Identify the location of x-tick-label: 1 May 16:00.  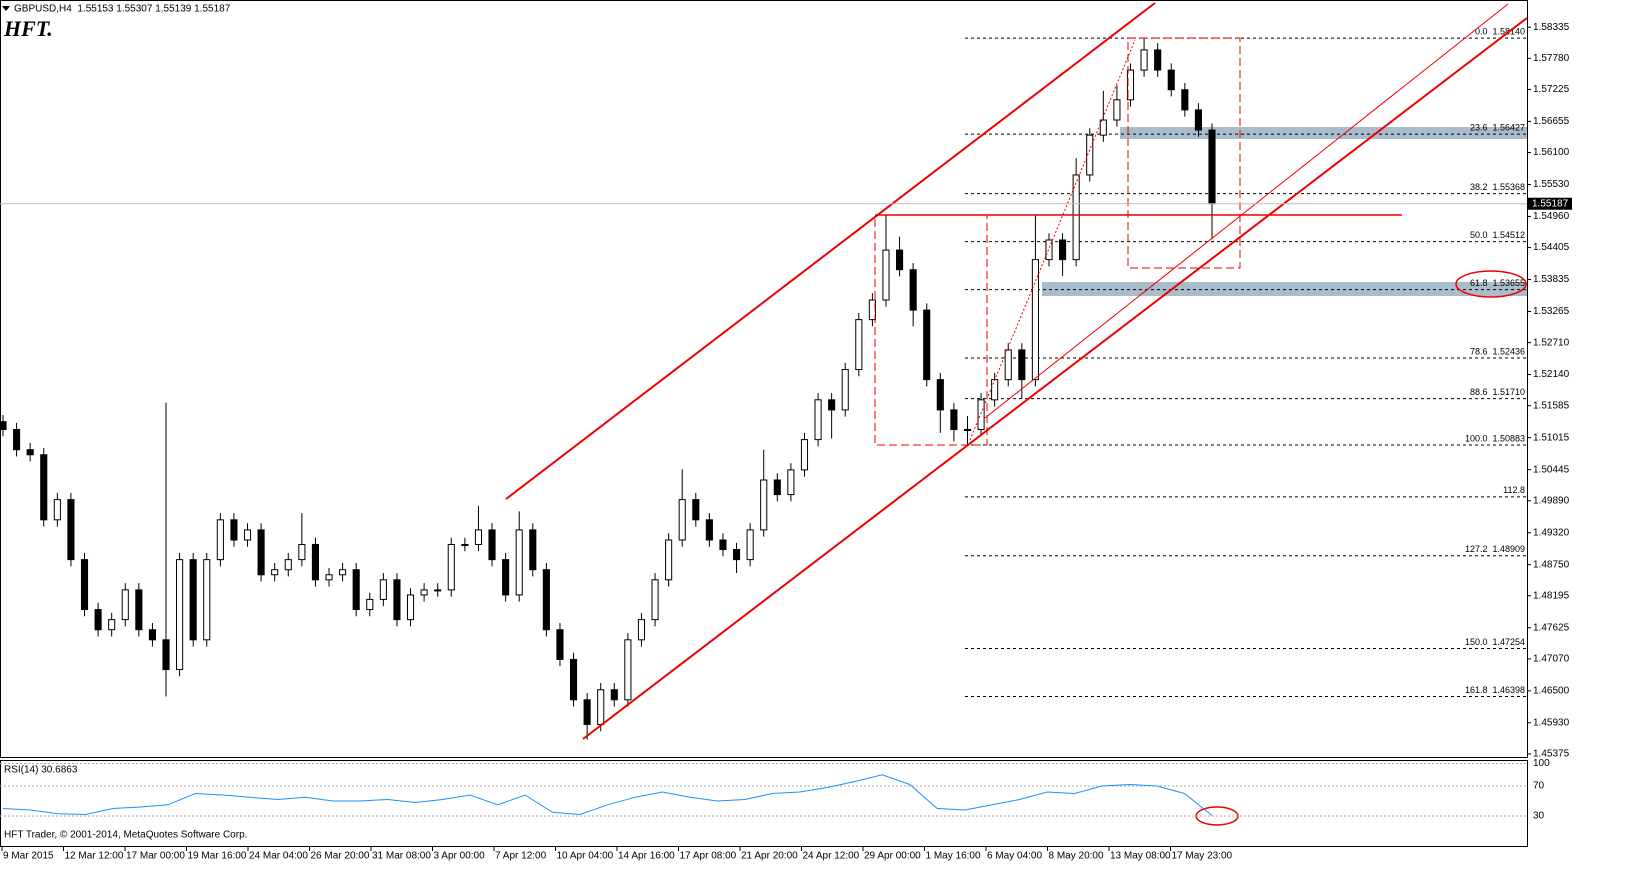
(953, 856).